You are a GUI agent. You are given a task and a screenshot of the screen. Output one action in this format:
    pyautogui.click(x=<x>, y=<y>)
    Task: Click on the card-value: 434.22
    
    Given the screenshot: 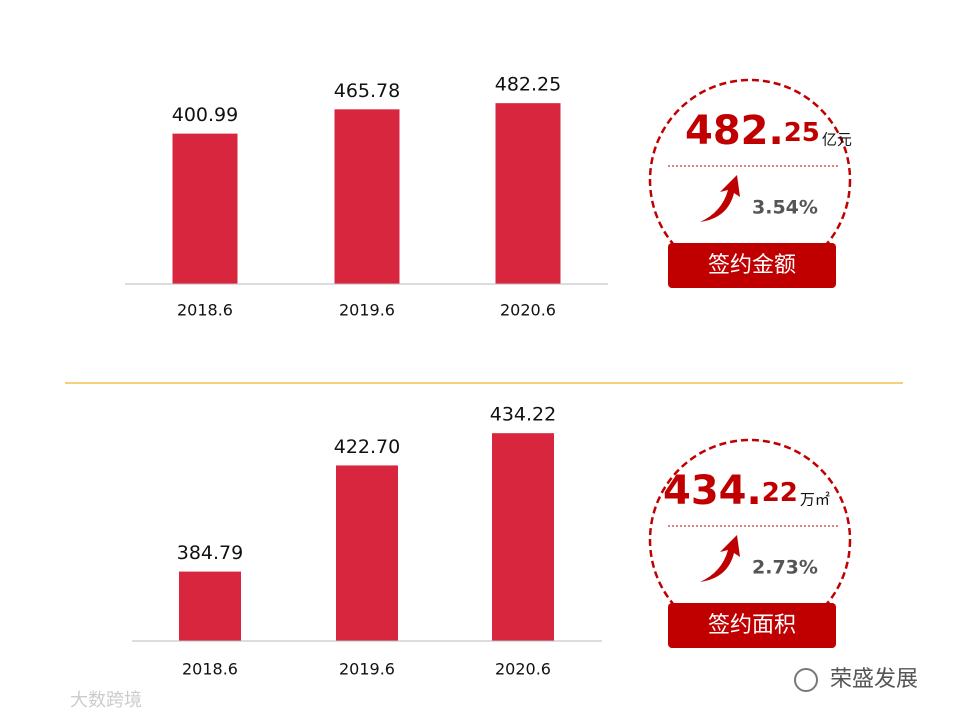 What is the action you would take?
    pyautogui.click(x=730, y=491)
    